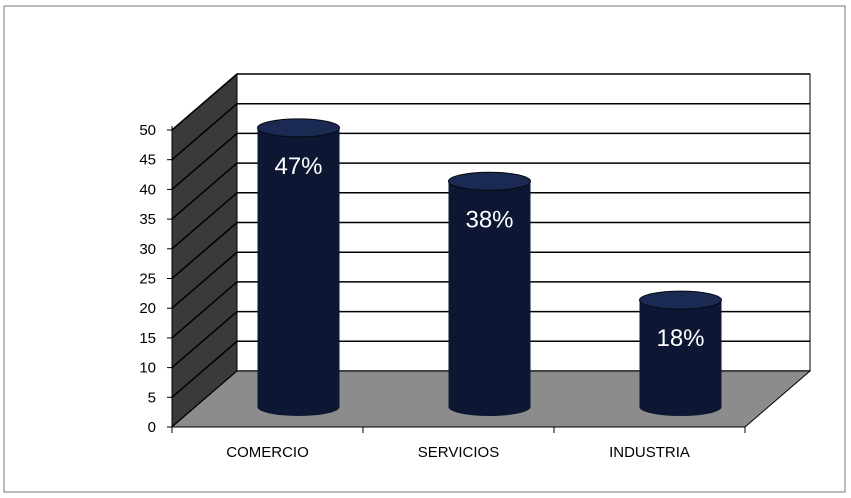 The height and width of the screenshot is (498, 851). Describe the element at coordinates (147, 130) in the screenshot. I see `y-tick-label: 50` at that location.